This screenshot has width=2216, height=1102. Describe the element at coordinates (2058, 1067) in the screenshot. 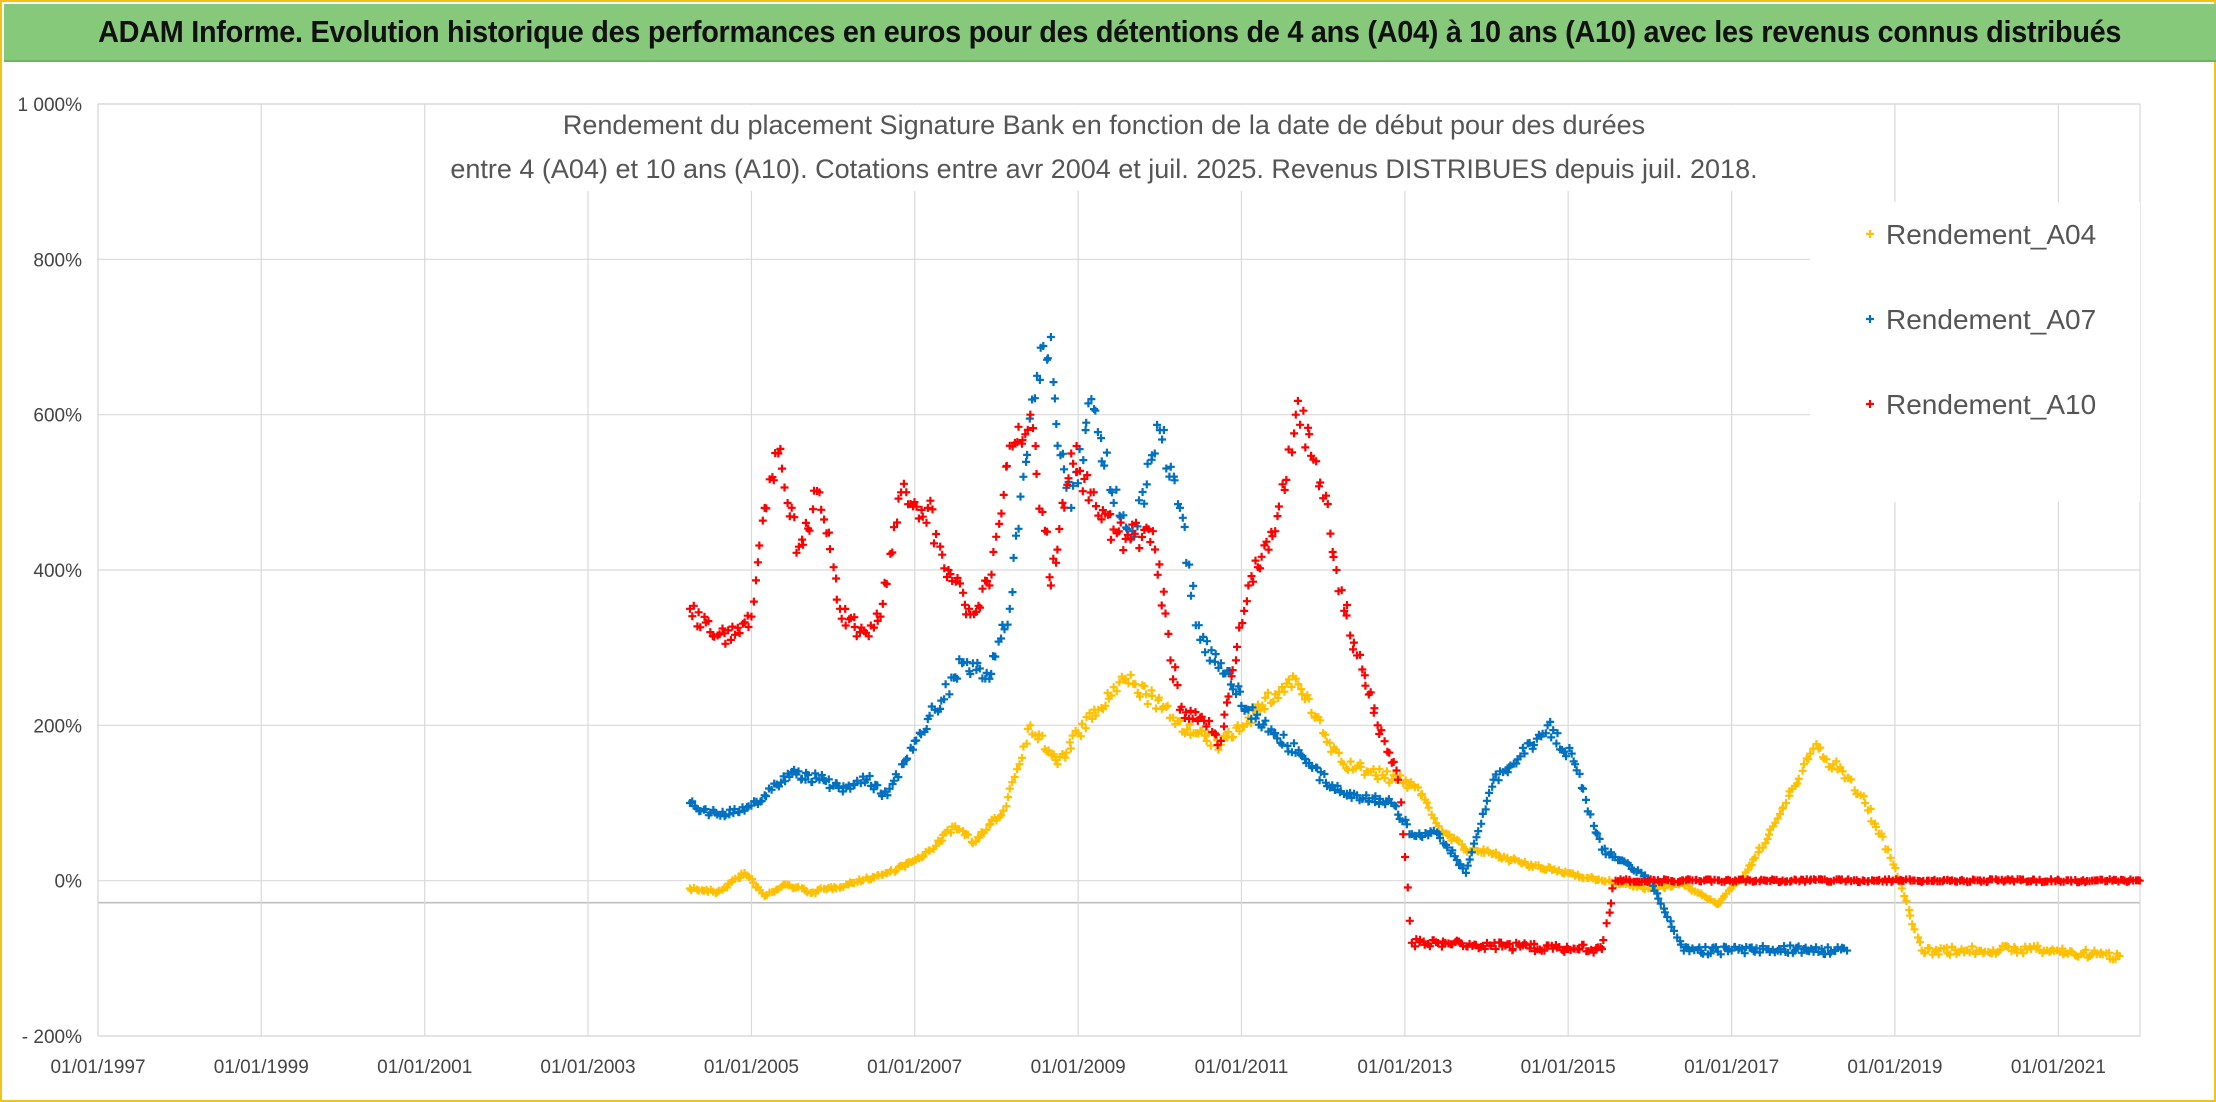

I see `x-tick-label: 01/01/2021` at that location.